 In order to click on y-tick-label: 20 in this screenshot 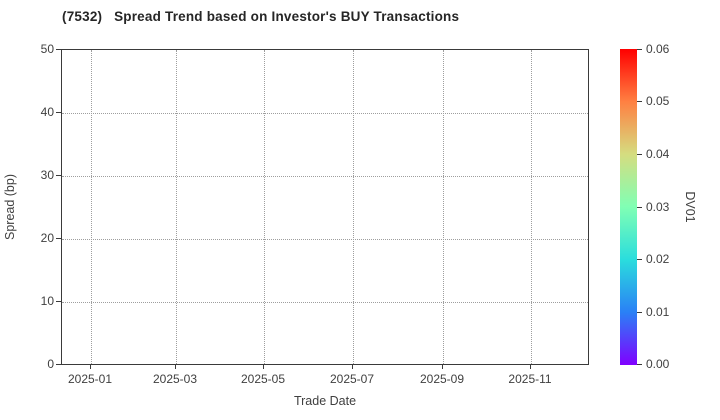, I will do `click(47, 238)`.